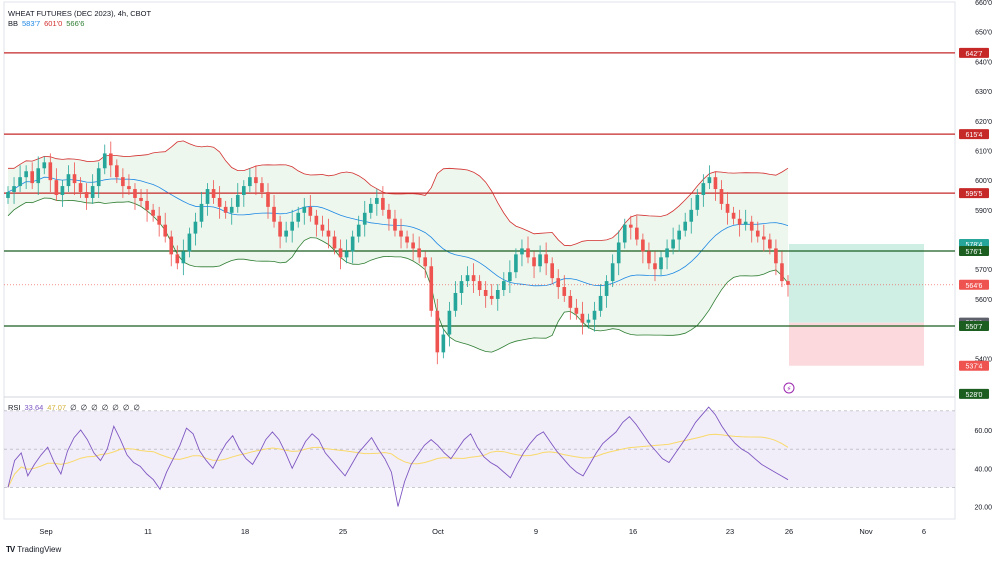 This screenshot has width=998, height=568. I want to click on rsi-ma-value: 47.07, so click(57, 407).